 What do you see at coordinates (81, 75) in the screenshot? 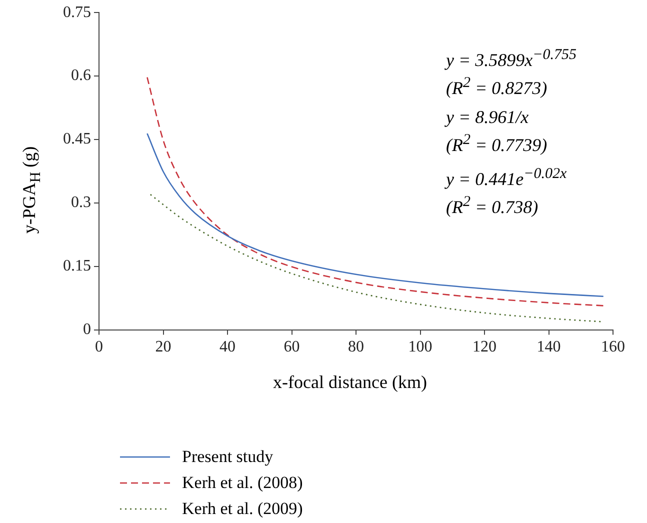
I see `y-tick-label: 0.6` at bounding box center [81, 75].